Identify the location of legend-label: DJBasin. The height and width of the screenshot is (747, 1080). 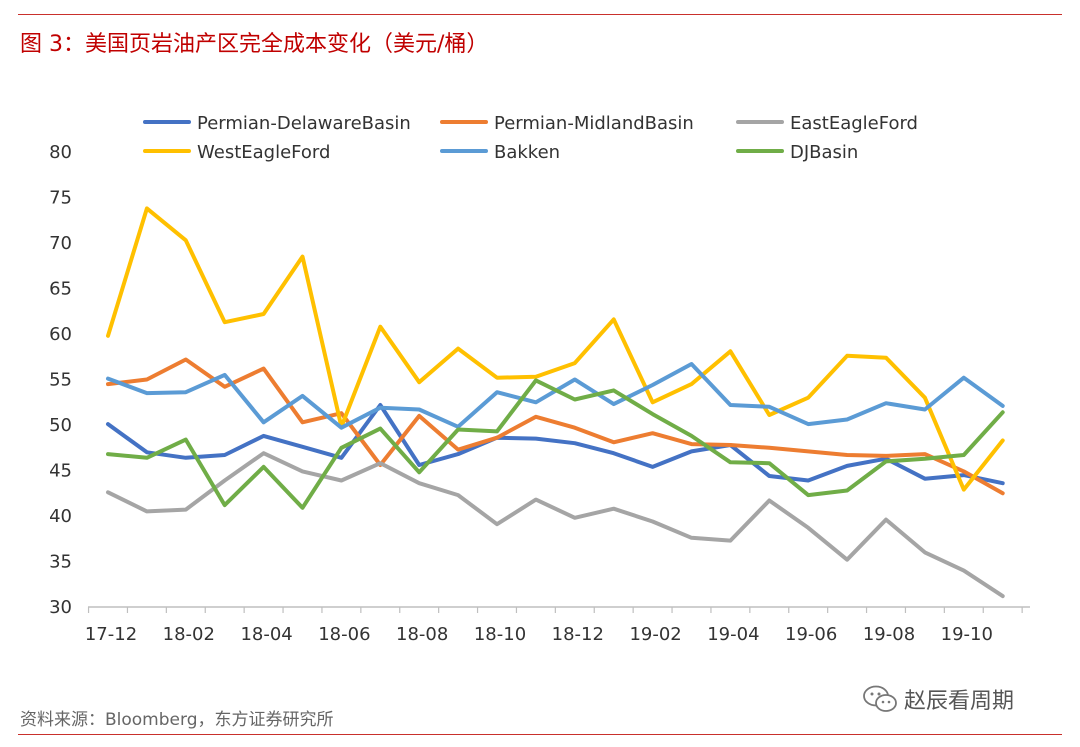
(824, 152).